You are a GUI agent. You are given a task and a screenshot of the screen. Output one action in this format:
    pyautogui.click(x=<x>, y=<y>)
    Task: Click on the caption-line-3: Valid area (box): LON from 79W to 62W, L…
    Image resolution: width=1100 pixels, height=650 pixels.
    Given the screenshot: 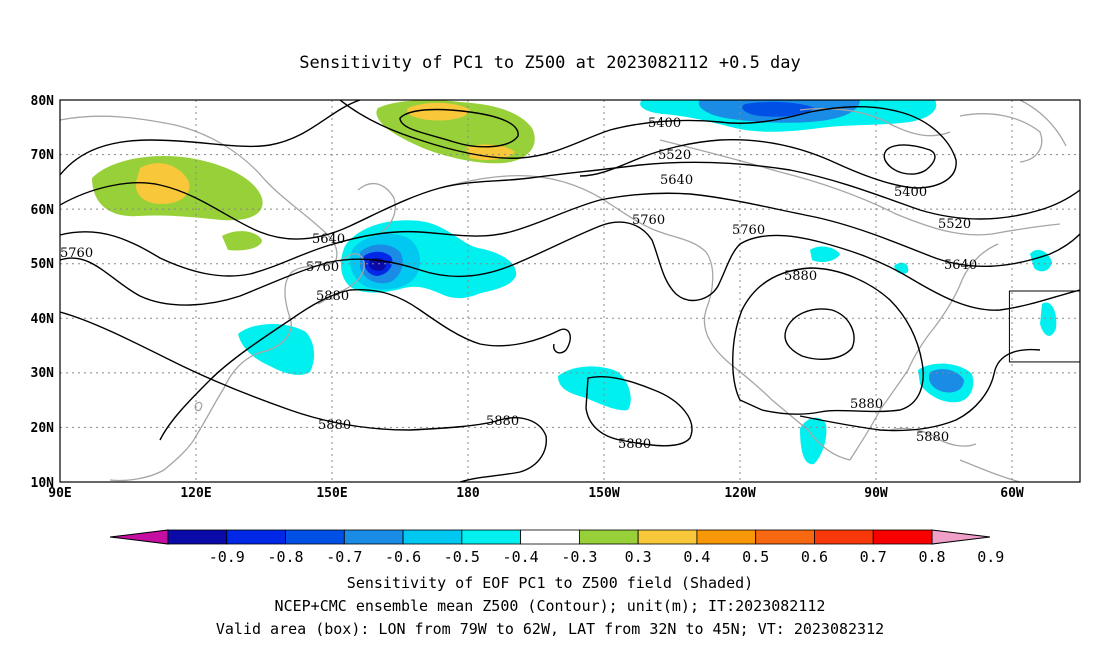 What is the action you would take?
    pyautogui.click(x=550, y=629)
    